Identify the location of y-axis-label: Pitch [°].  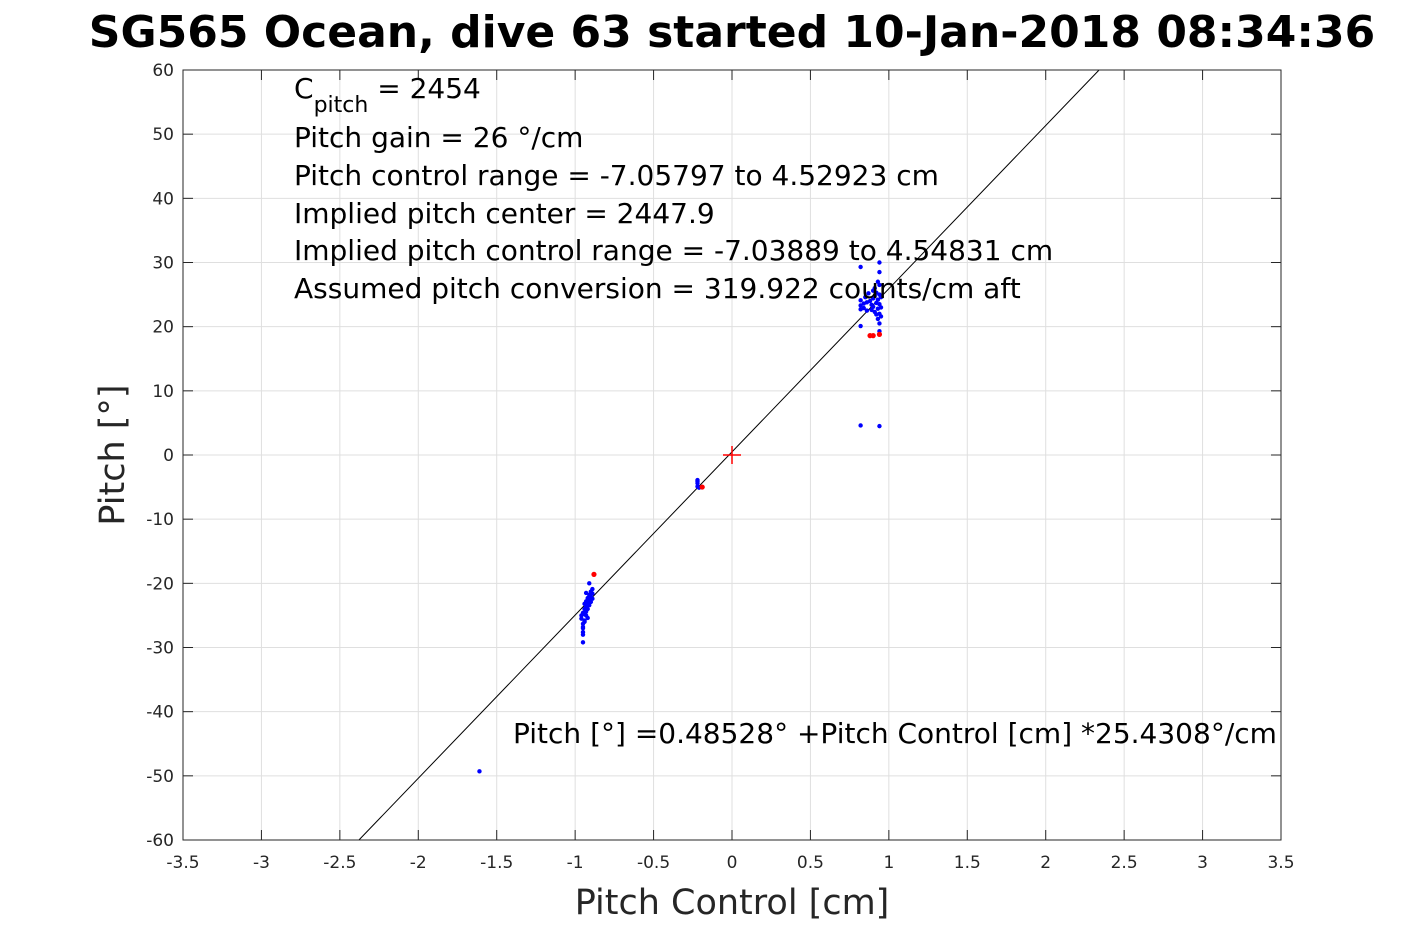
(113, 454).